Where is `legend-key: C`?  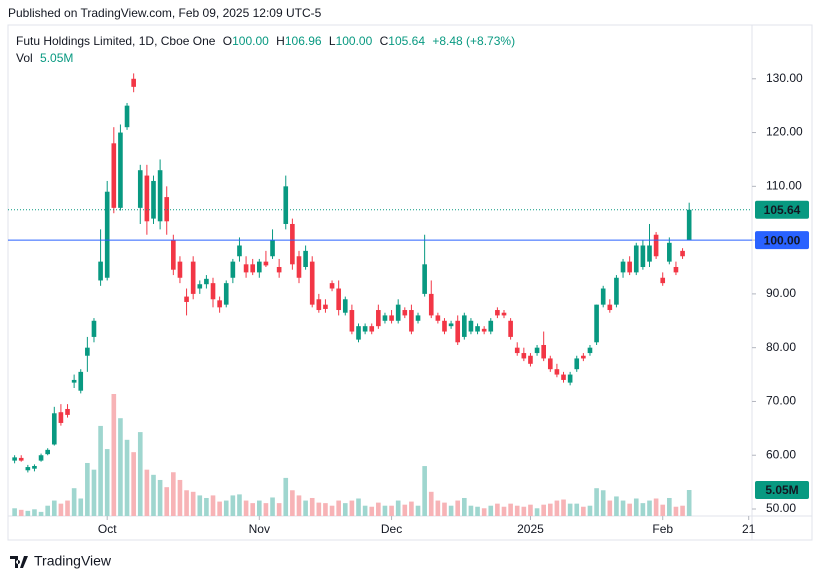
legend-key: C is located at coordinates (384, 41).